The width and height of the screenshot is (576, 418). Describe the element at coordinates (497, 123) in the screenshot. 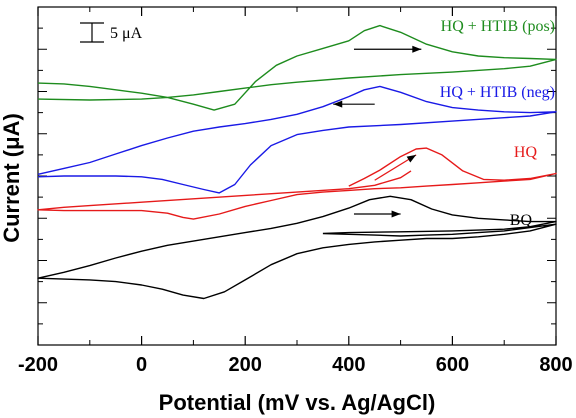

I see `series-labels: HQ + HTIB (pos) HQ + HTIB (neg) HQ BQ` at that location.